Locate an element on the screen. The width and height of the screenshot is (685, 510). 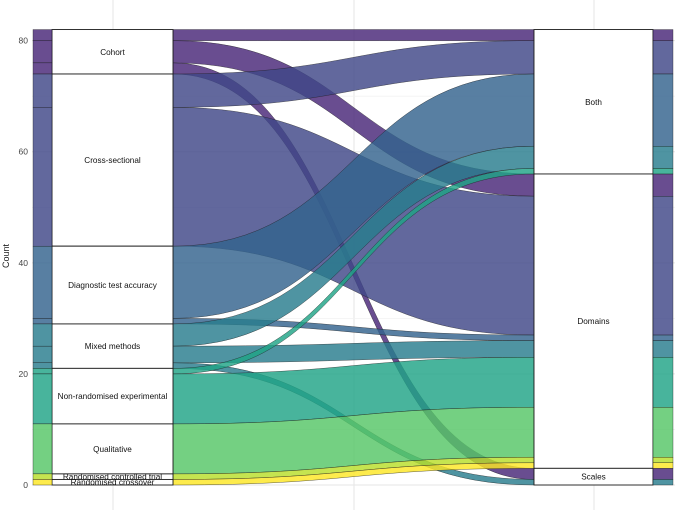
stratum-left-non-randomised-experimental is located at coordinates (112, 396).